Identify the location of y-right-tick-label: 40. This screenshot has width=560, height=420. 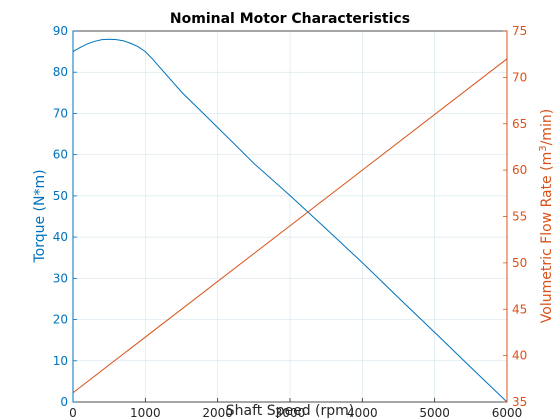
(519, 356).